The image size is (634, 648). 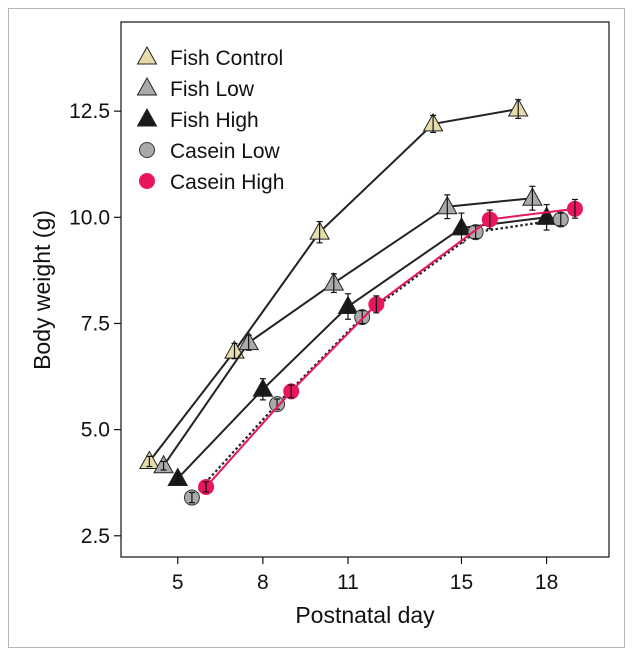 I want to click on x-tick-label: 15, so click(x=461, y=582).